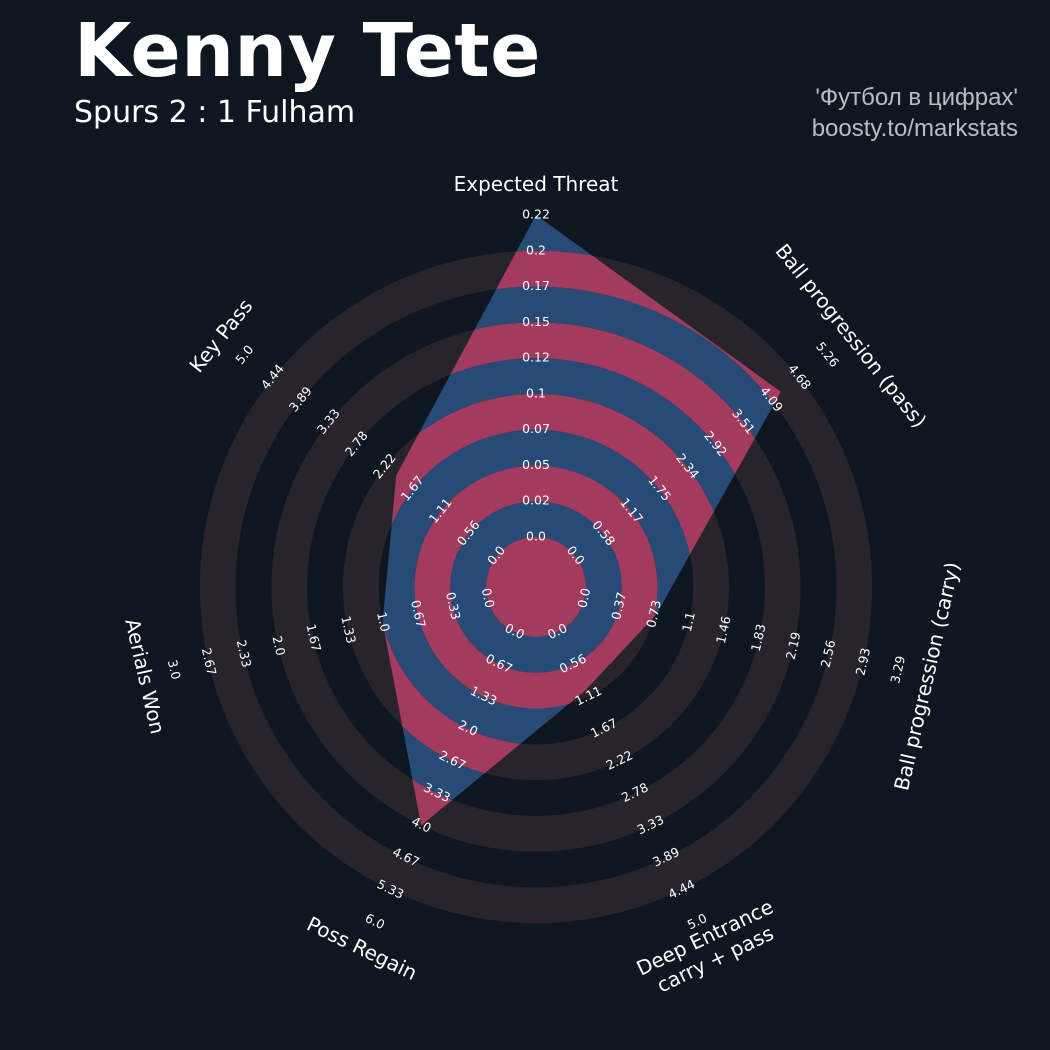  I want to click on tick-label-expected-threat: 0.22, so click(536, 214).